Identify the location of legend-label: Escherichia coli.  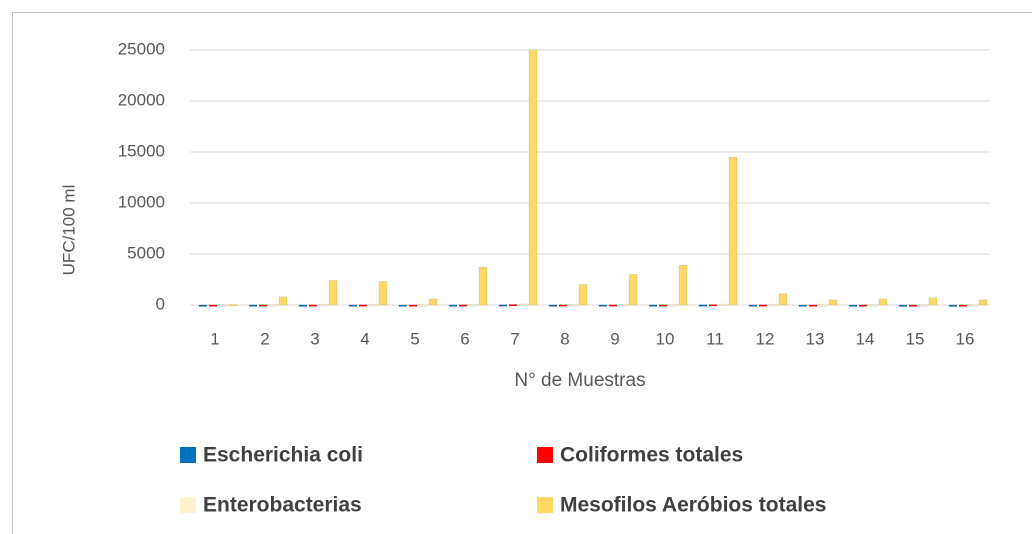
(283, 455).